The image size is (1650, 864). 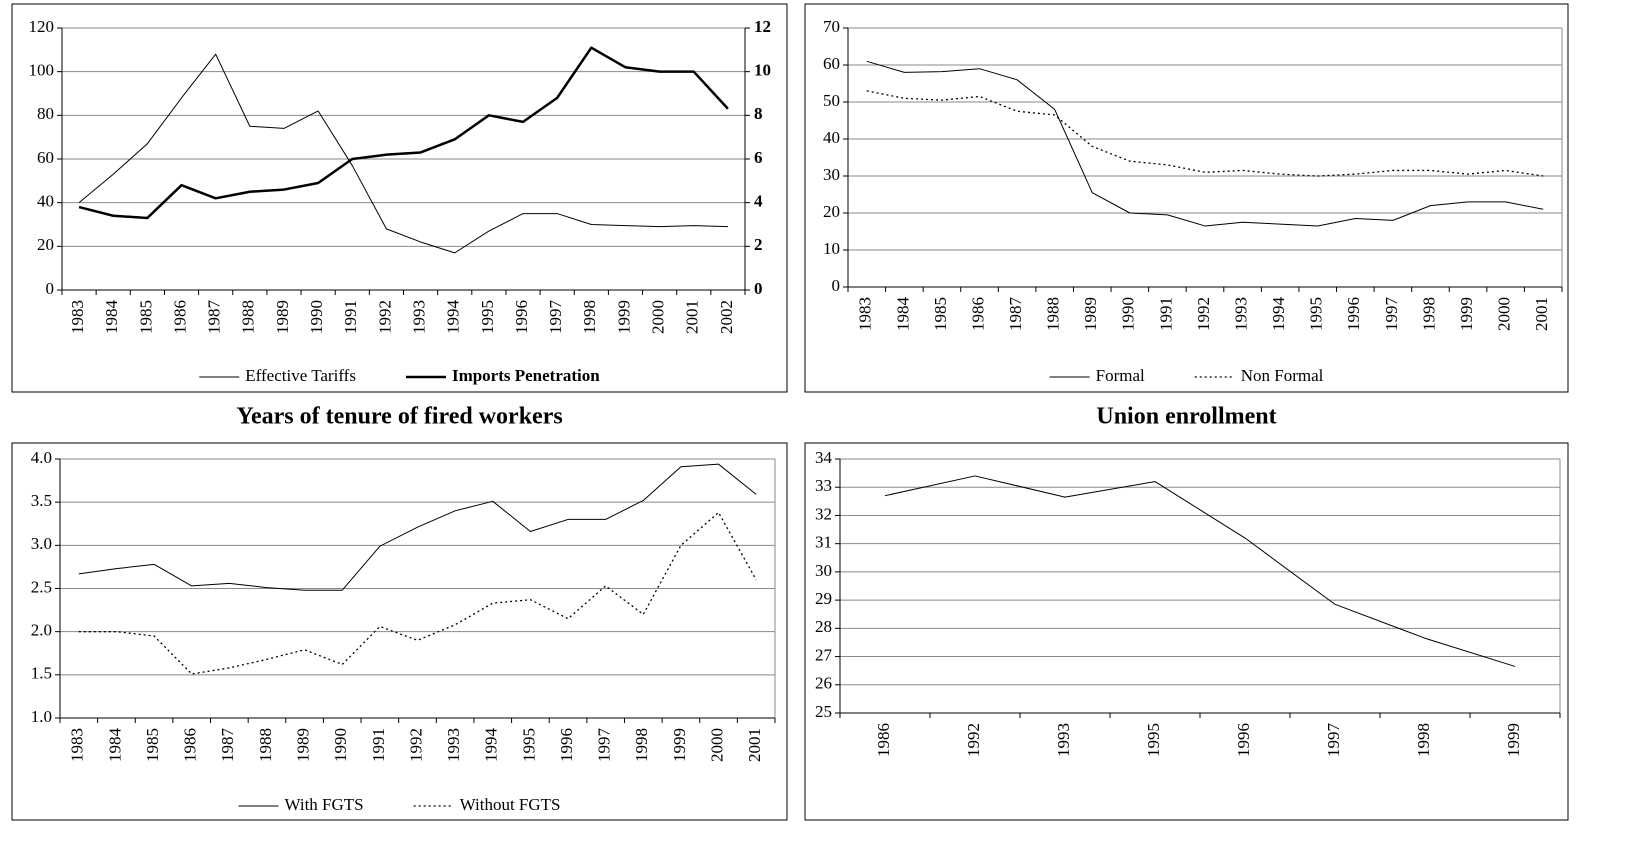 What do you see at coordinates (716, 745) in the screenshot?
I see `x-tick-label: 2000` at bounding box center [716, 745].